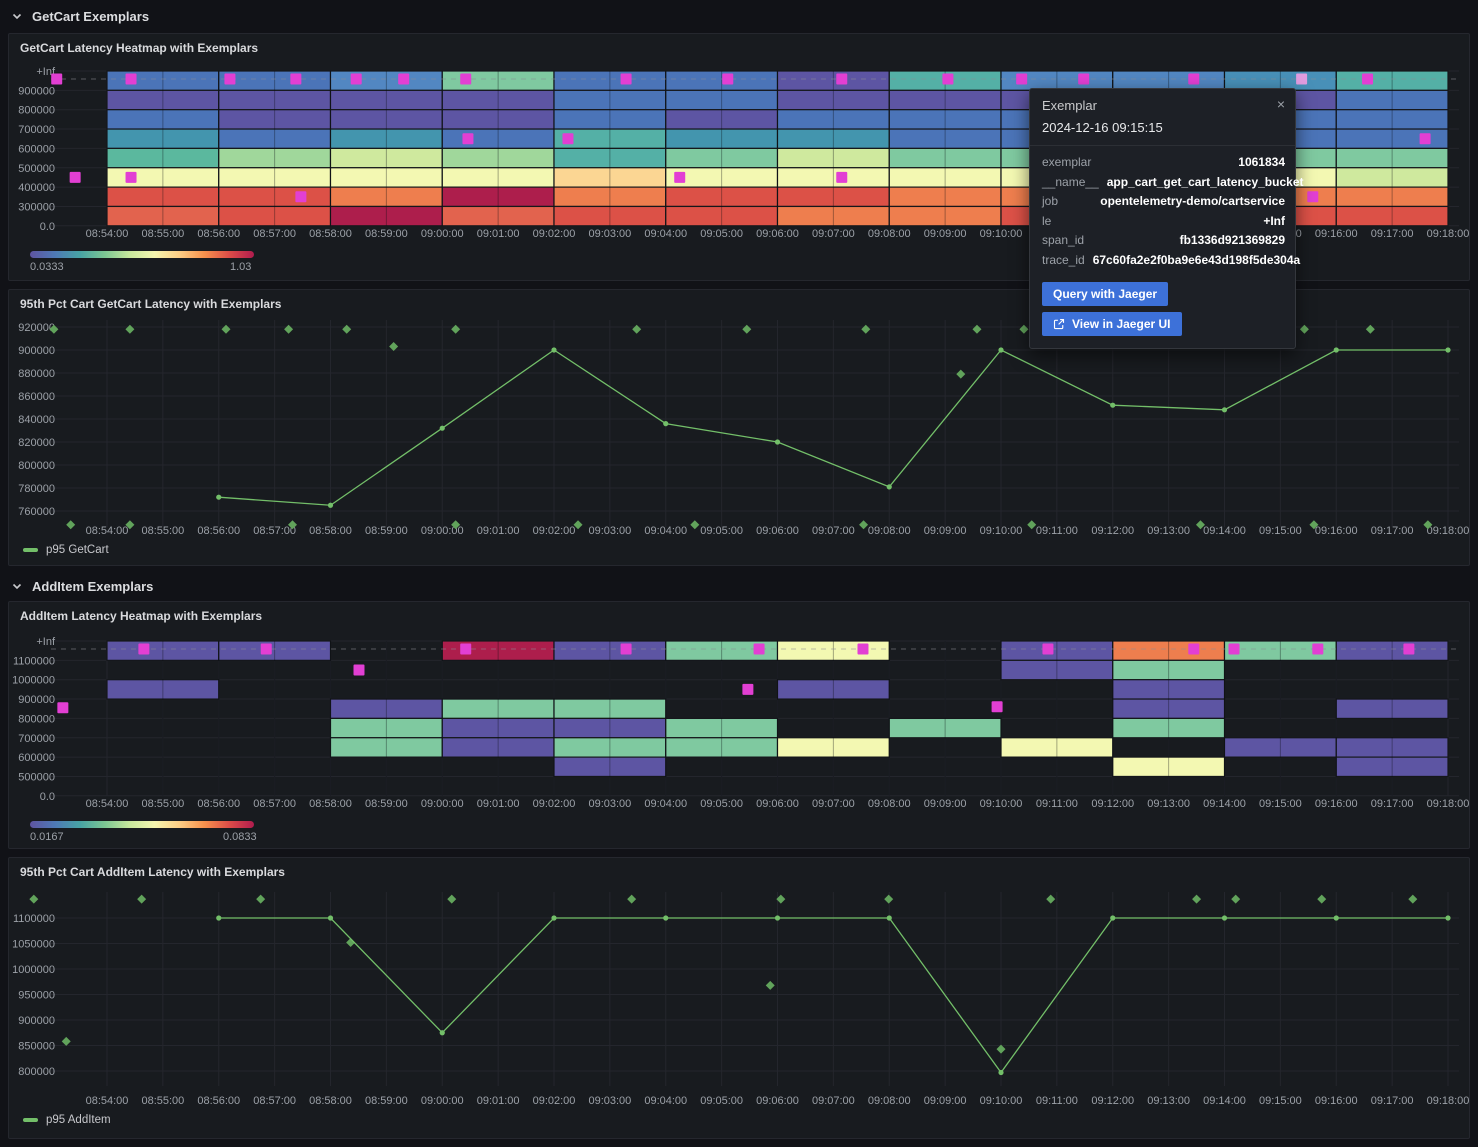  Describe the element at coordinates (1105, 294) in the screenshot. I see `query-with-jaeger-button: Query with Jaeger` at that location.